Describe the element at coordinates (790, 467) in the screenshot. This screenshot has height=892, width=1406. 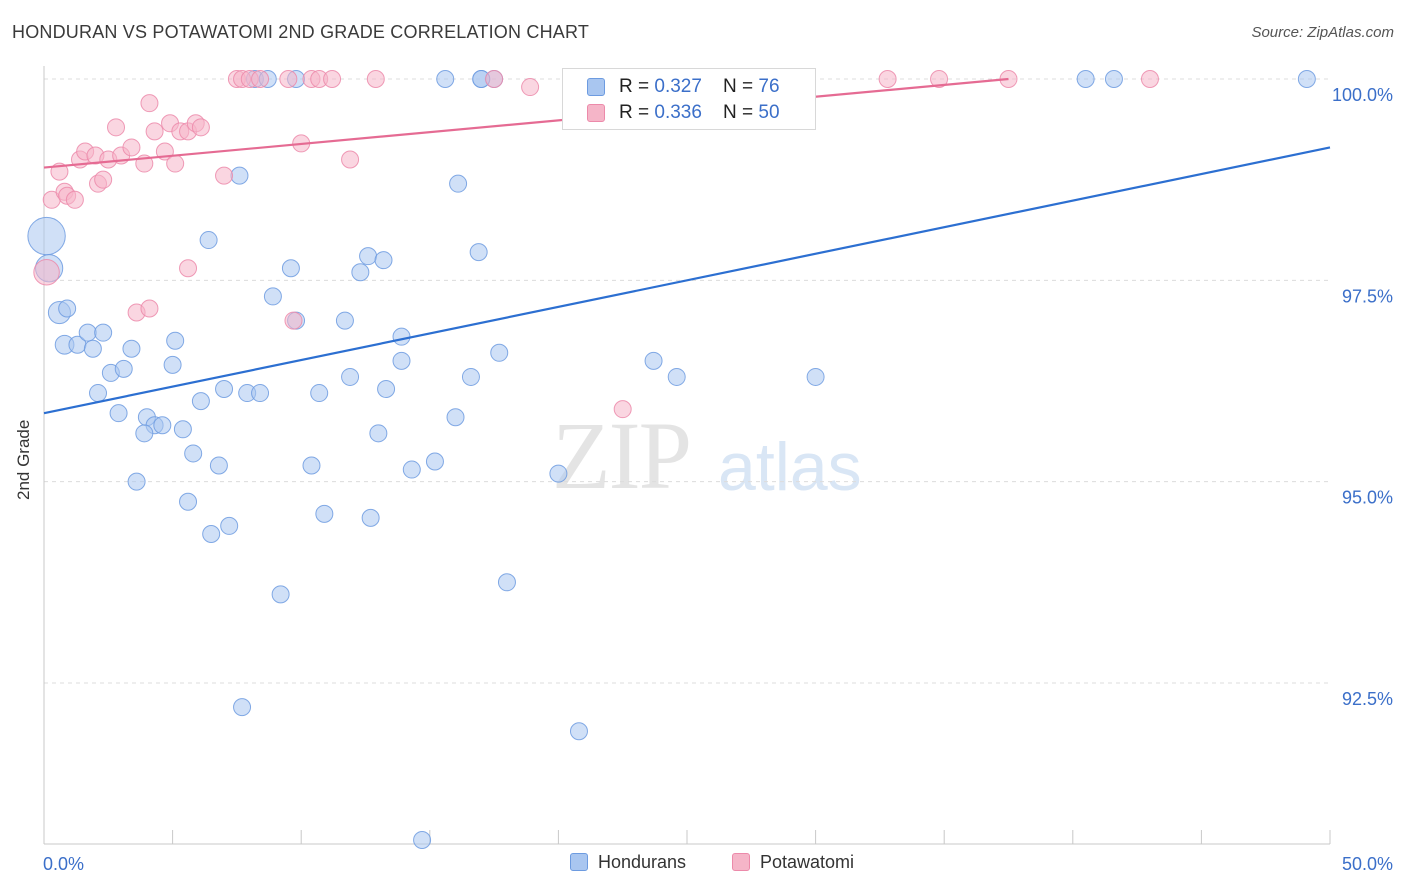
I see `watermark-atlas: atlas` at that location.